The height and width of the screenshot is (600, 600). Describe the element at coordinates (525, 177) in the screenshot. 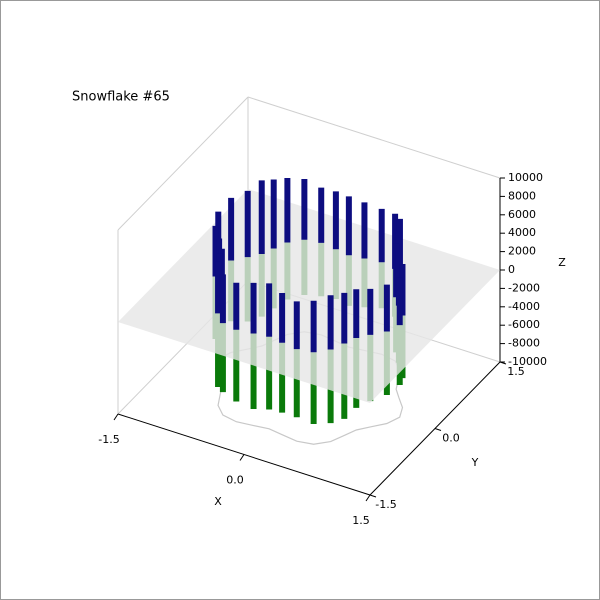

I see `z-tick-label: 10000` at that location.